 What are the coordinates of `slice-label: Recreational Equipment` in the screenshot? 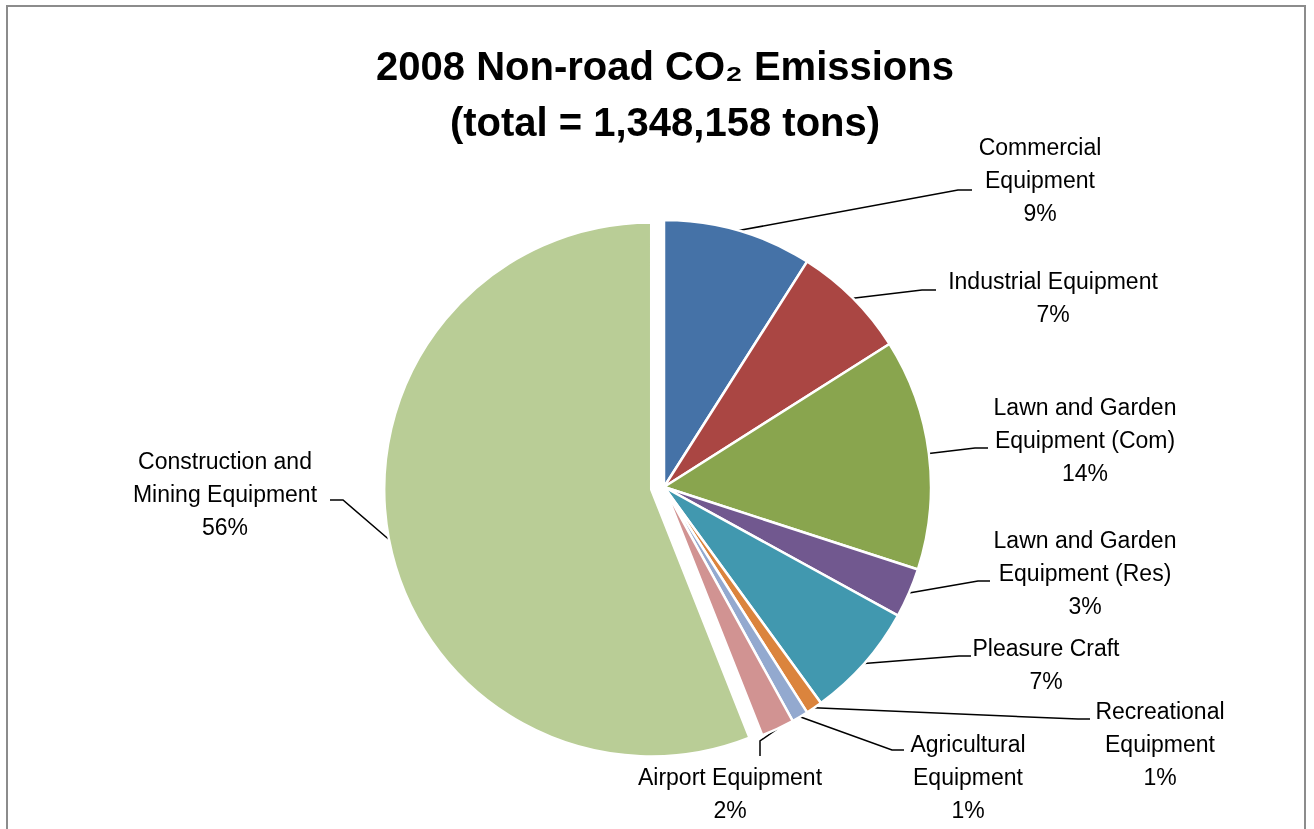 It's located at (1160, 727).